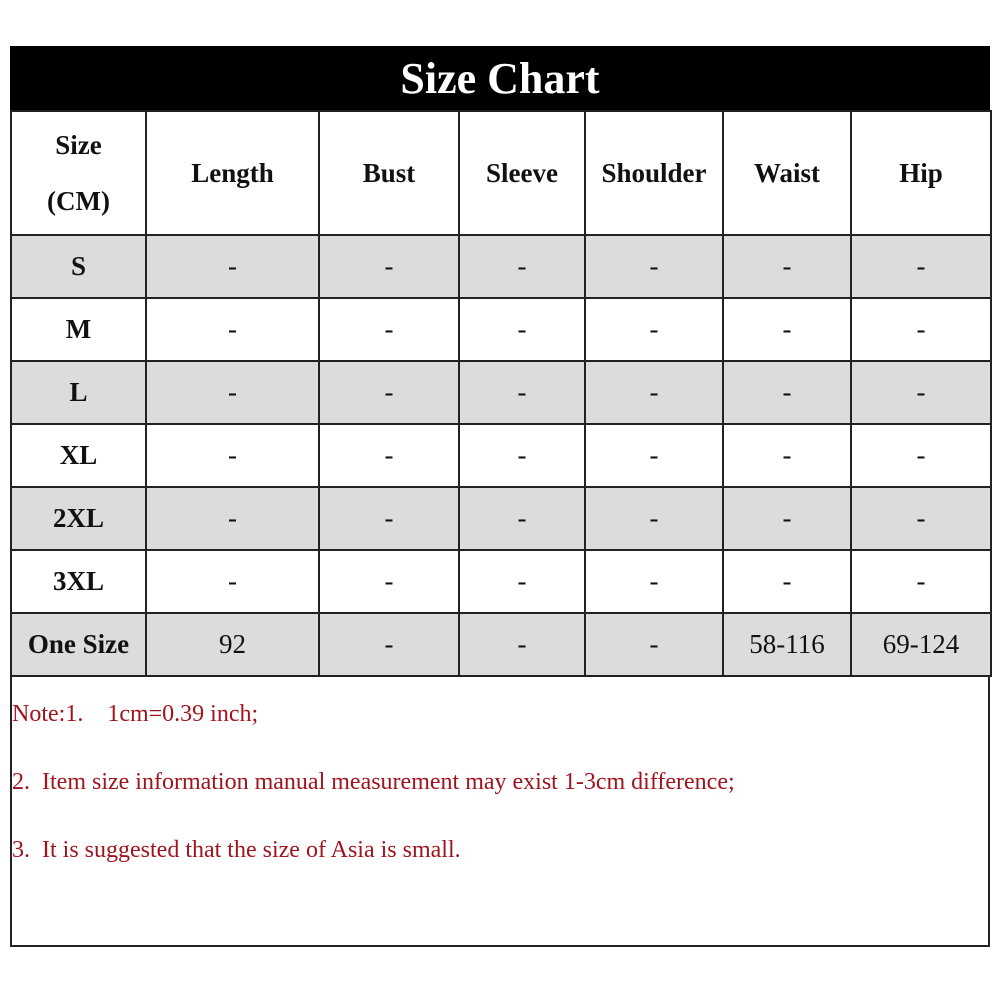 The image size is (1001, 1001). Describe the element at coordinates (389, 173) in the screenshot. I see `column-header: Bust` at that location.